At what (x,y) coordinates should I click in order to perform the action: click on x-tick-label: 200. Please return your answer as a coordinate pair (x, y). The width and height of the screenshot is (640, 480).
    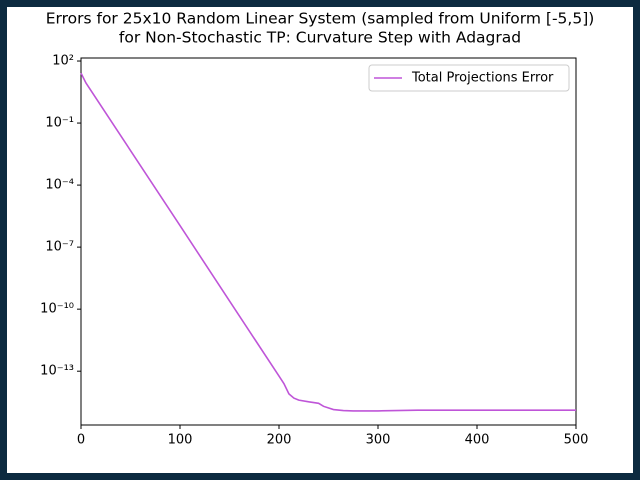
    Looking at the image, I should click on (279, 440).